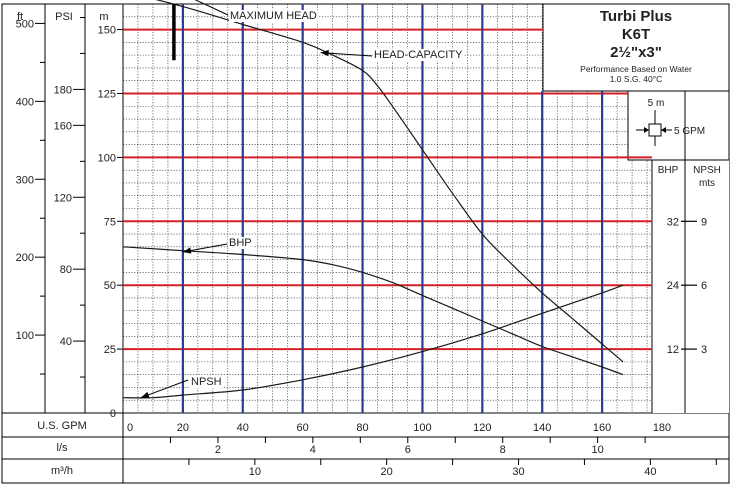 The width and height of the screenshot is (732, 491). I want to click on gpm-tick-label: 120, so click(482, 428).